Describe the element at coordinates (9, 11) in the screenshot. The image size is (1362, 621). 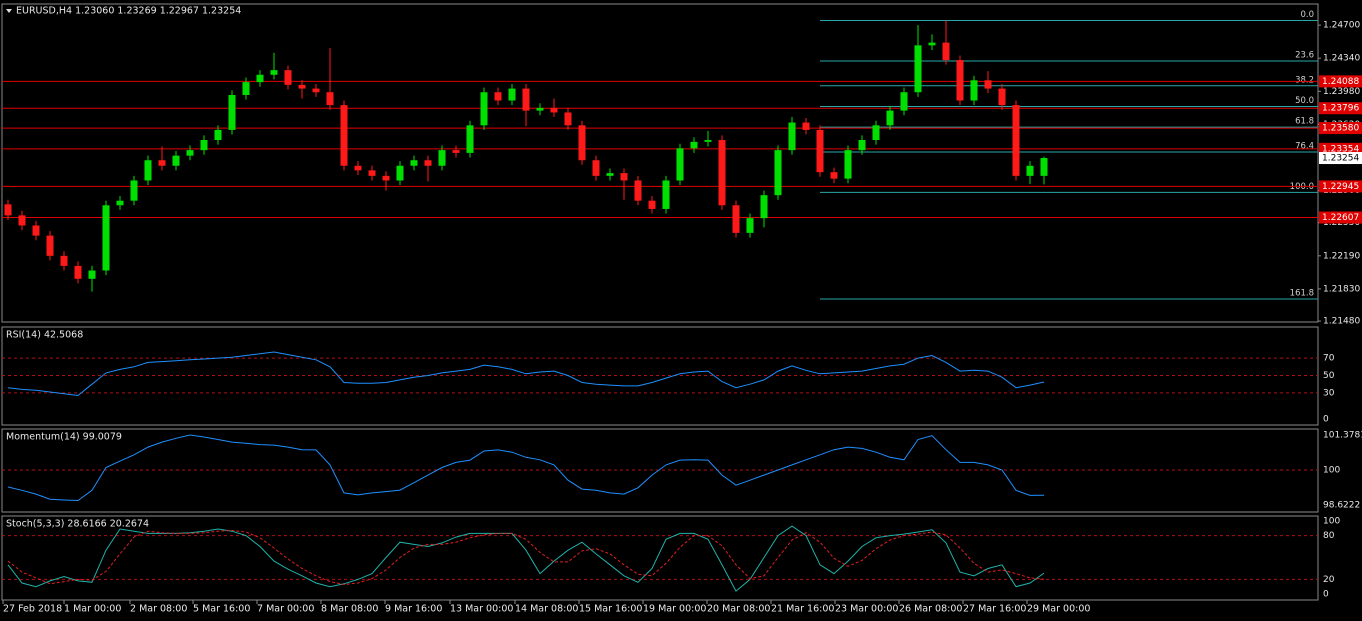
I see `menu-arrow` at that location.